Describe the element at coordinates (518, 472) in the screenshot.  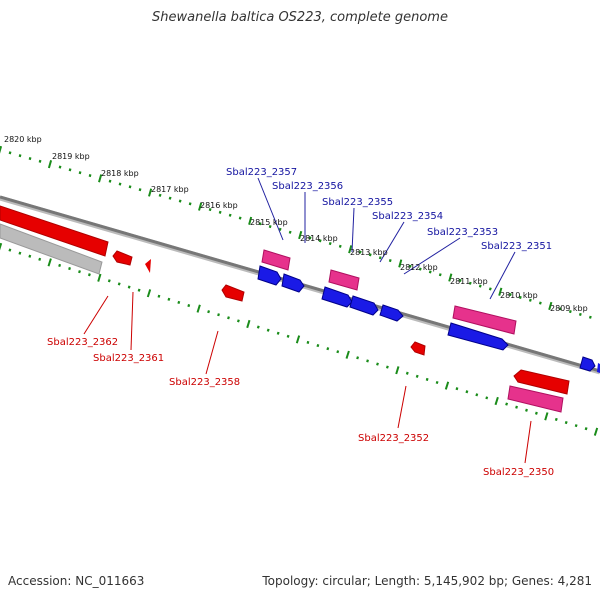
I see `gene-label: Sbal223_2350` at that location.